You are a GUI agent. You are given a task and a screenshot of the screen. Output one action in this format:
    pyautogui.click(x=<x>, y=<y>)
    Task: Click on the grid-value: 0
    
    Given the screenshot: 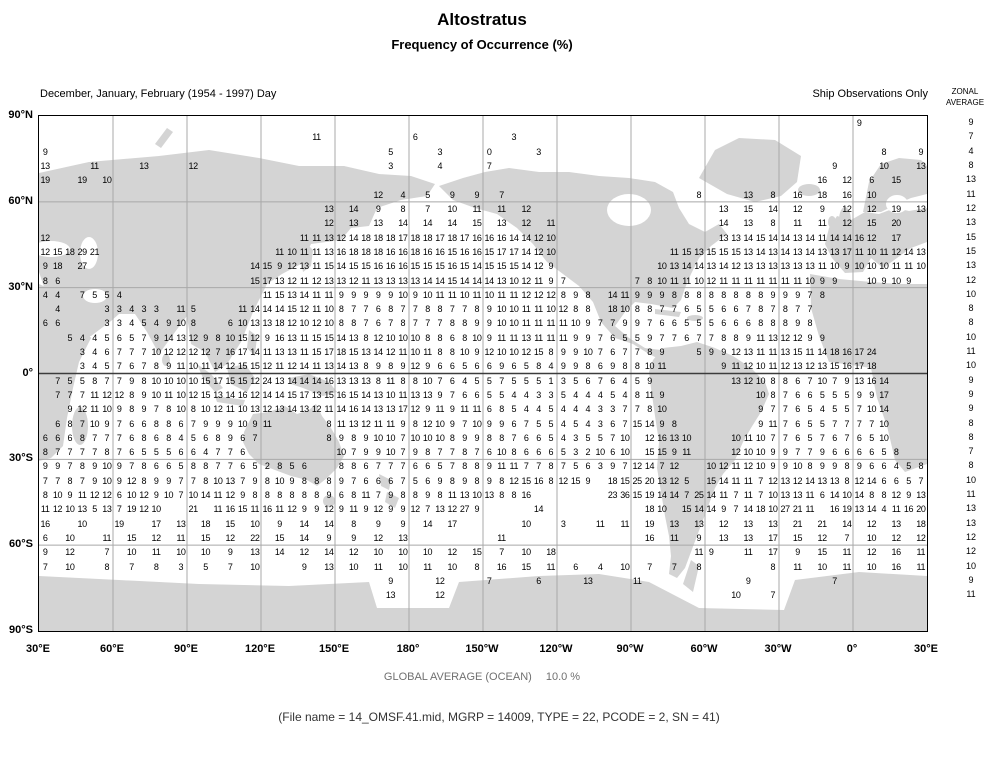 What is the action you would take?
    pyautogui.click(x=489, y=151)
    